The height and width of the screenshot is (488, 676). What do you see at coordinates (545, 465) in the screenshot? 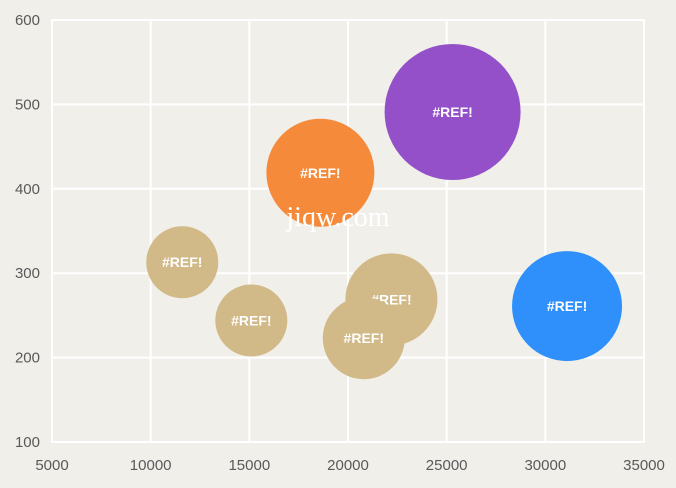
I see `x-tick-label: 30000` at bounding box center [545, 465].